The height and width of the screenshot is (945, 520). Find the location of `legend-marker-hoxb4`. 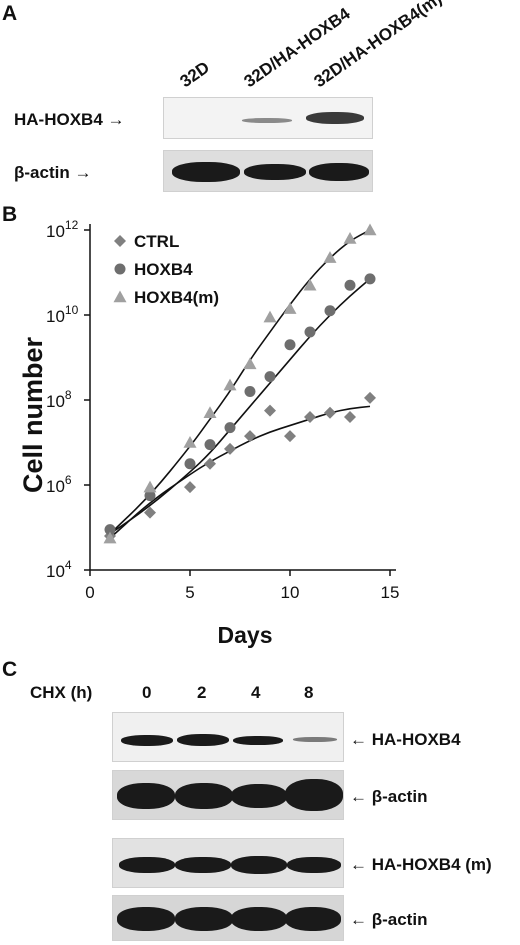

legend-marker-hoxb4 is located at coordinates (120, 269).